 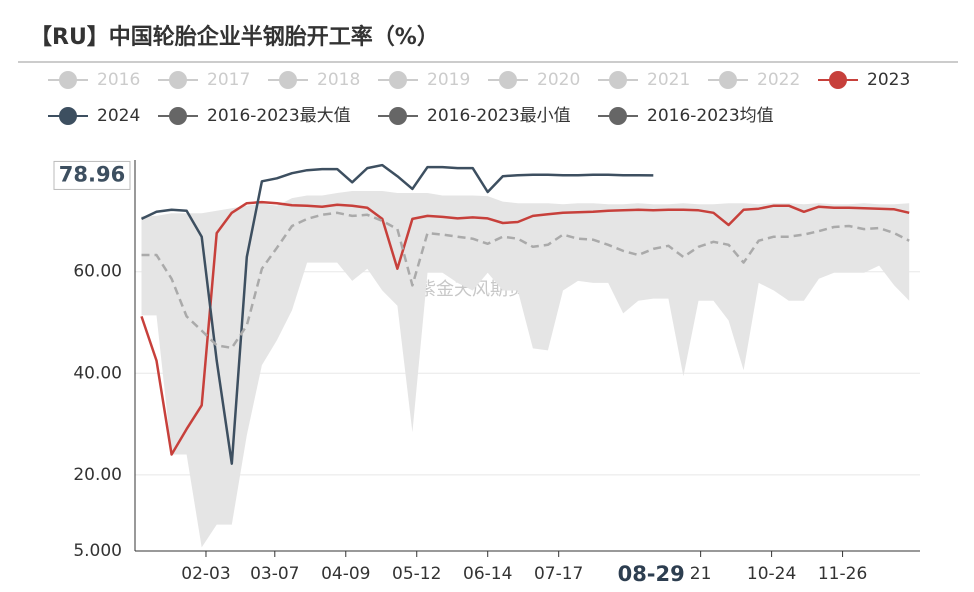 I want to click on x-tick-label: 11-26, so click(x=842, y=574).